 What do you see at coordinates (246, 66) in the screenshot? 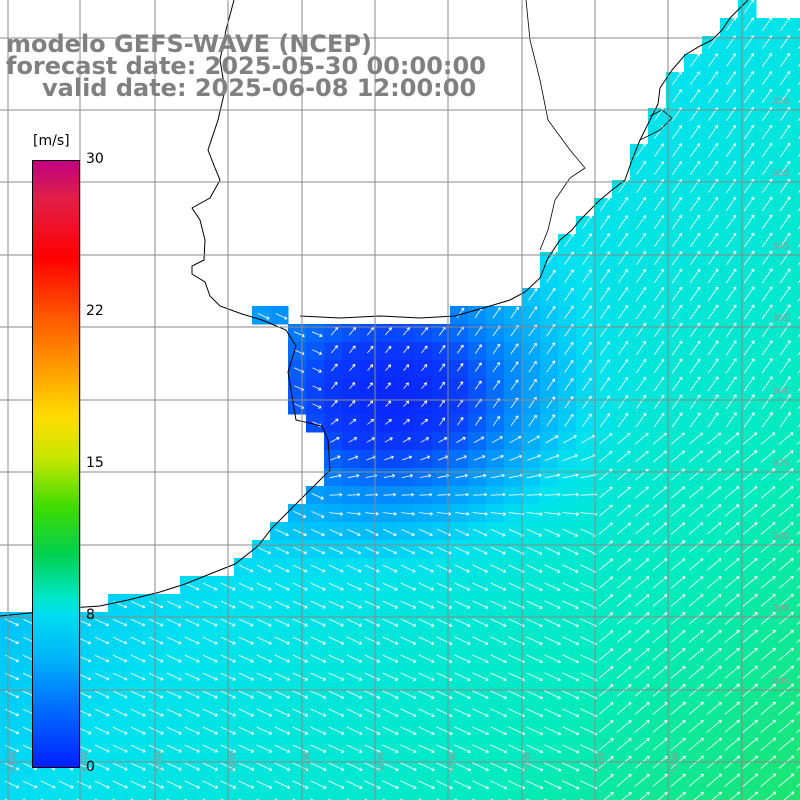
I see `forecast-date: forecast date: 2025-05-30 00:00:00` at bounding box center [246, 66].